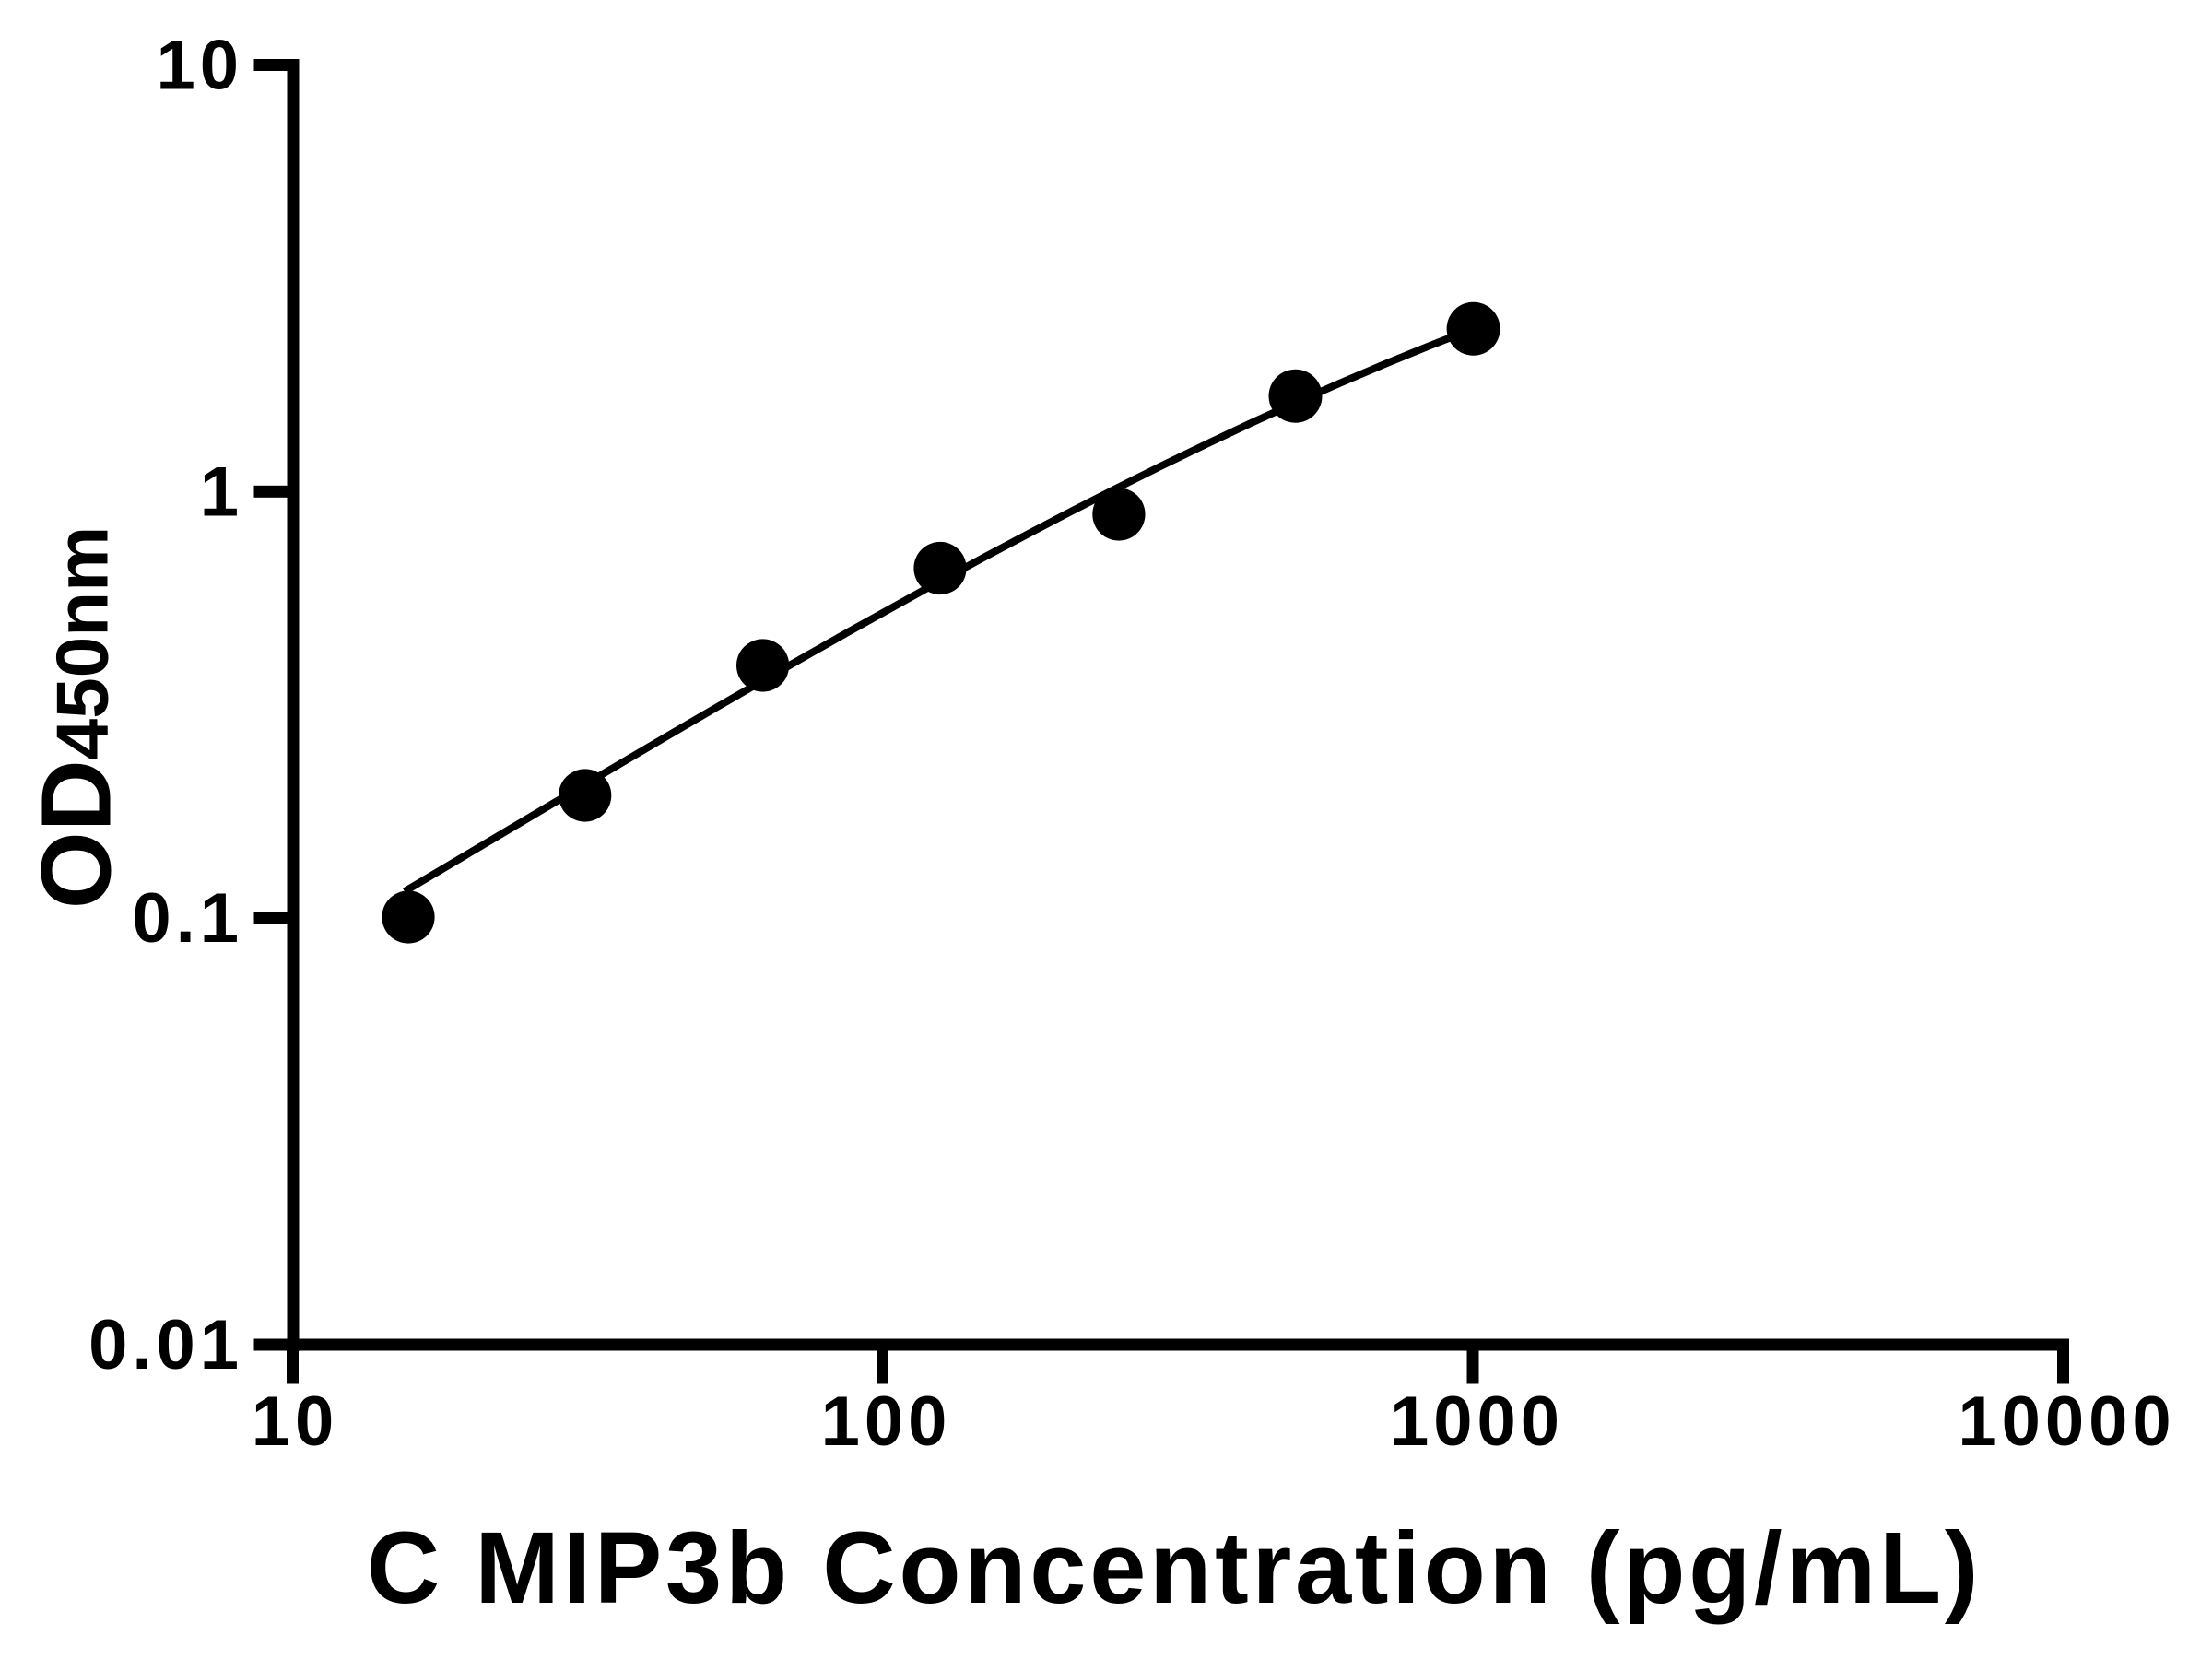 This screenshot has width=2212, height=1659. Describe the element at coordinates (1175, 1568) in the screenshot. I see `svg-text: C MIP3b Concentration (pg/mL)` at that location.